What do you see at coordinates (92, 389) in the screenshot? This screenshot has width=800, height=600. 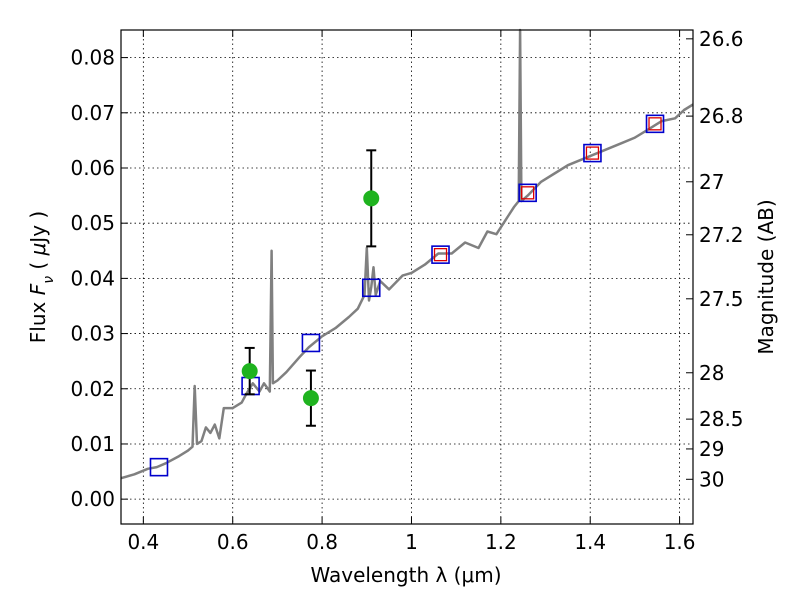 I see `y-tick-label: 0.02` at bounding box center [92, 389].